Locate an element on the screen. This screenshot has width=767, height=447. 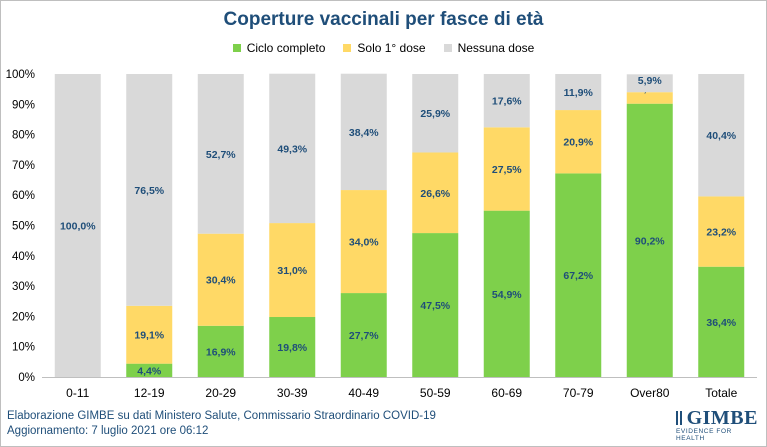
data-label: 36,4% is located at coordinates (721, 323).